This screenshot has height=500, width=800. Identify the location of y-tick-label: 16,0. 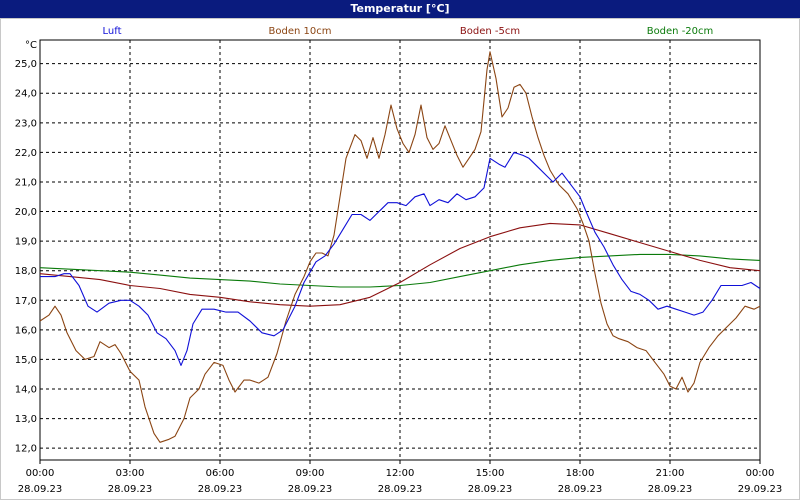
(26, 330).